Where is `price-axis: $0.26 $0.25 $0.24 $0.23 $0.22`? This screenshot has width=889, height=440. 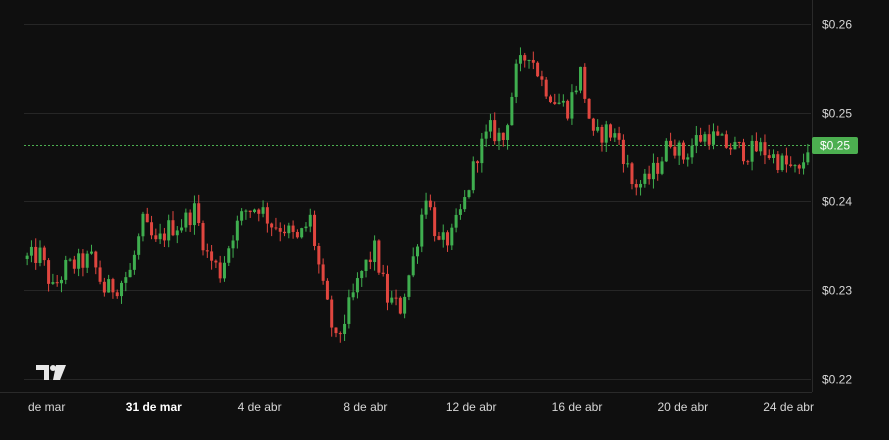
price-axis: $0.26 $0.25 $0.24 $0.23 $0.22 is located at coordinates (837, 202).